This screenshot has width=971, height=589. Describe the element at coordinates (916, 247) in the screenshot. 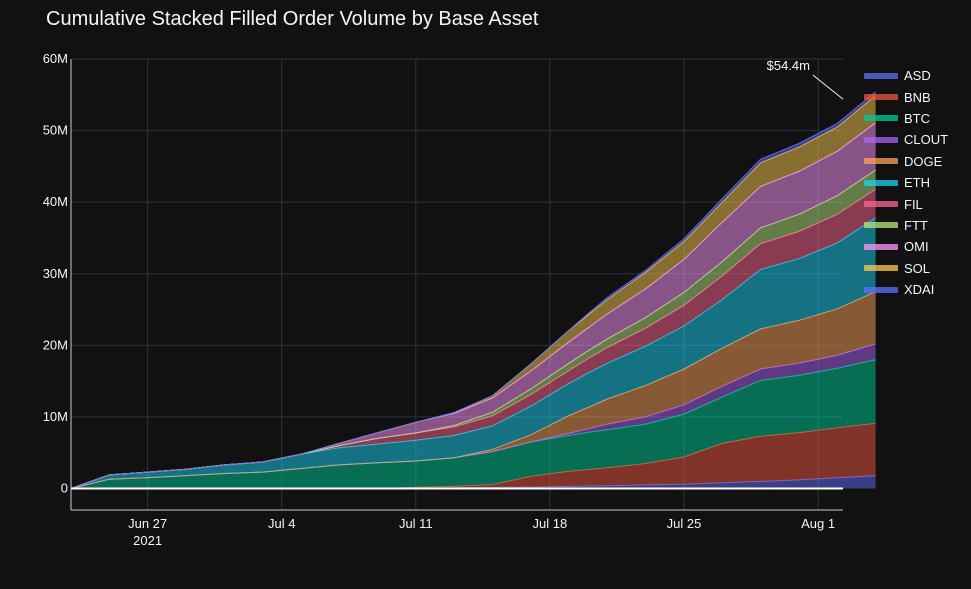

I see `legend-label: OMI` at that location.